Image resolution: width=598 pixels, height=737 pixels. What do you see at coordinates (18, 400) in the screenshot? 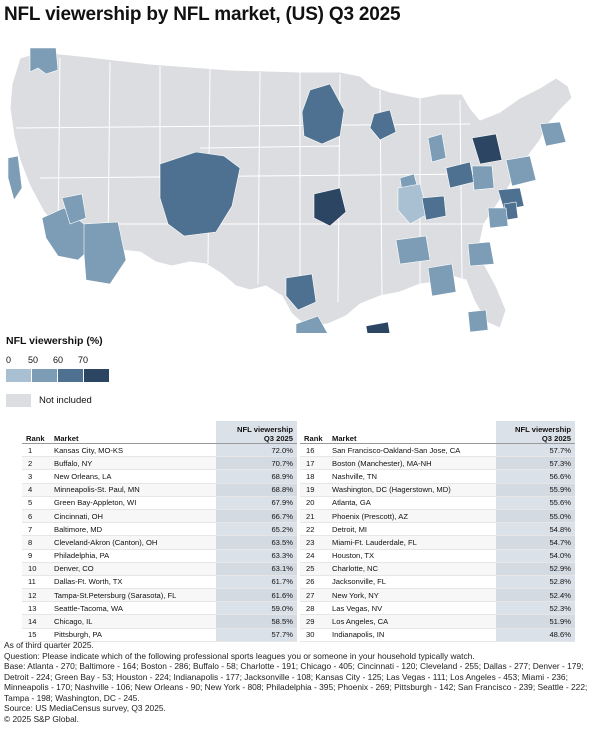
I see `legend-not-included-swatch` at bounding box center [18, 400].